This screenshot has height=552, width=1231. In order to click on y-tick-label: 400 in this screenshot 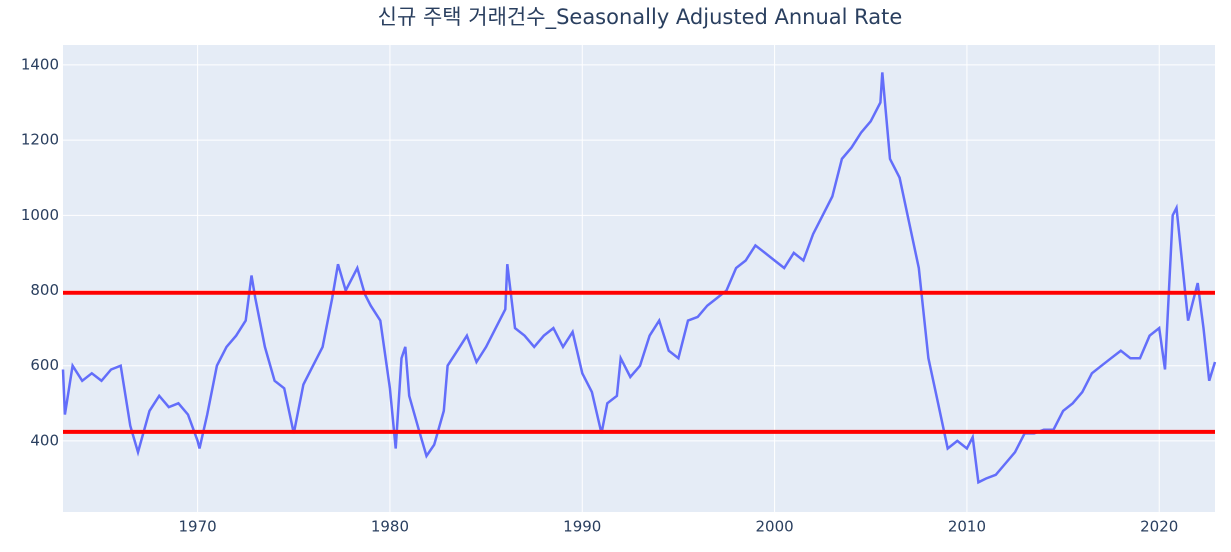, I will do `click(44, 440)`.